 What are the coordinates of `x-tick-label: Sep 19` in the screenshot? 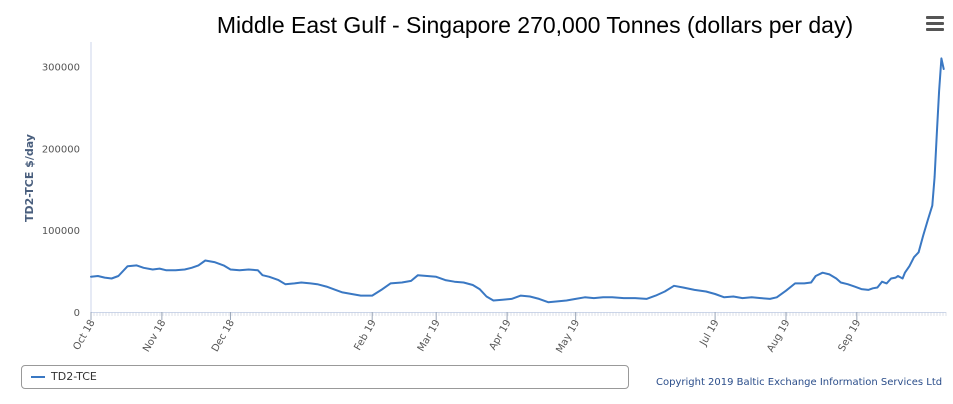 It's located at (850, 336).